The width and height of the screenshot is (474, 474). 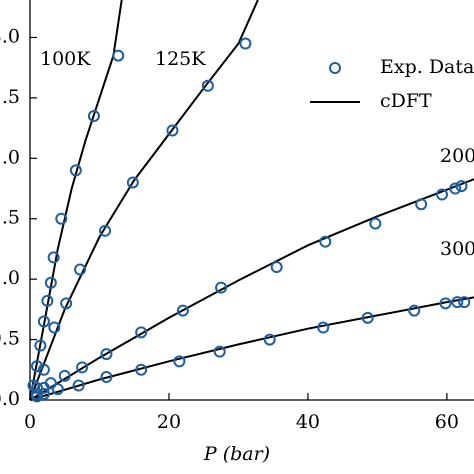 What do you see at coordinates (10, 278) in the screenshot?
I see `y-tick-label: 1.0` at bounding box center [10, 278].